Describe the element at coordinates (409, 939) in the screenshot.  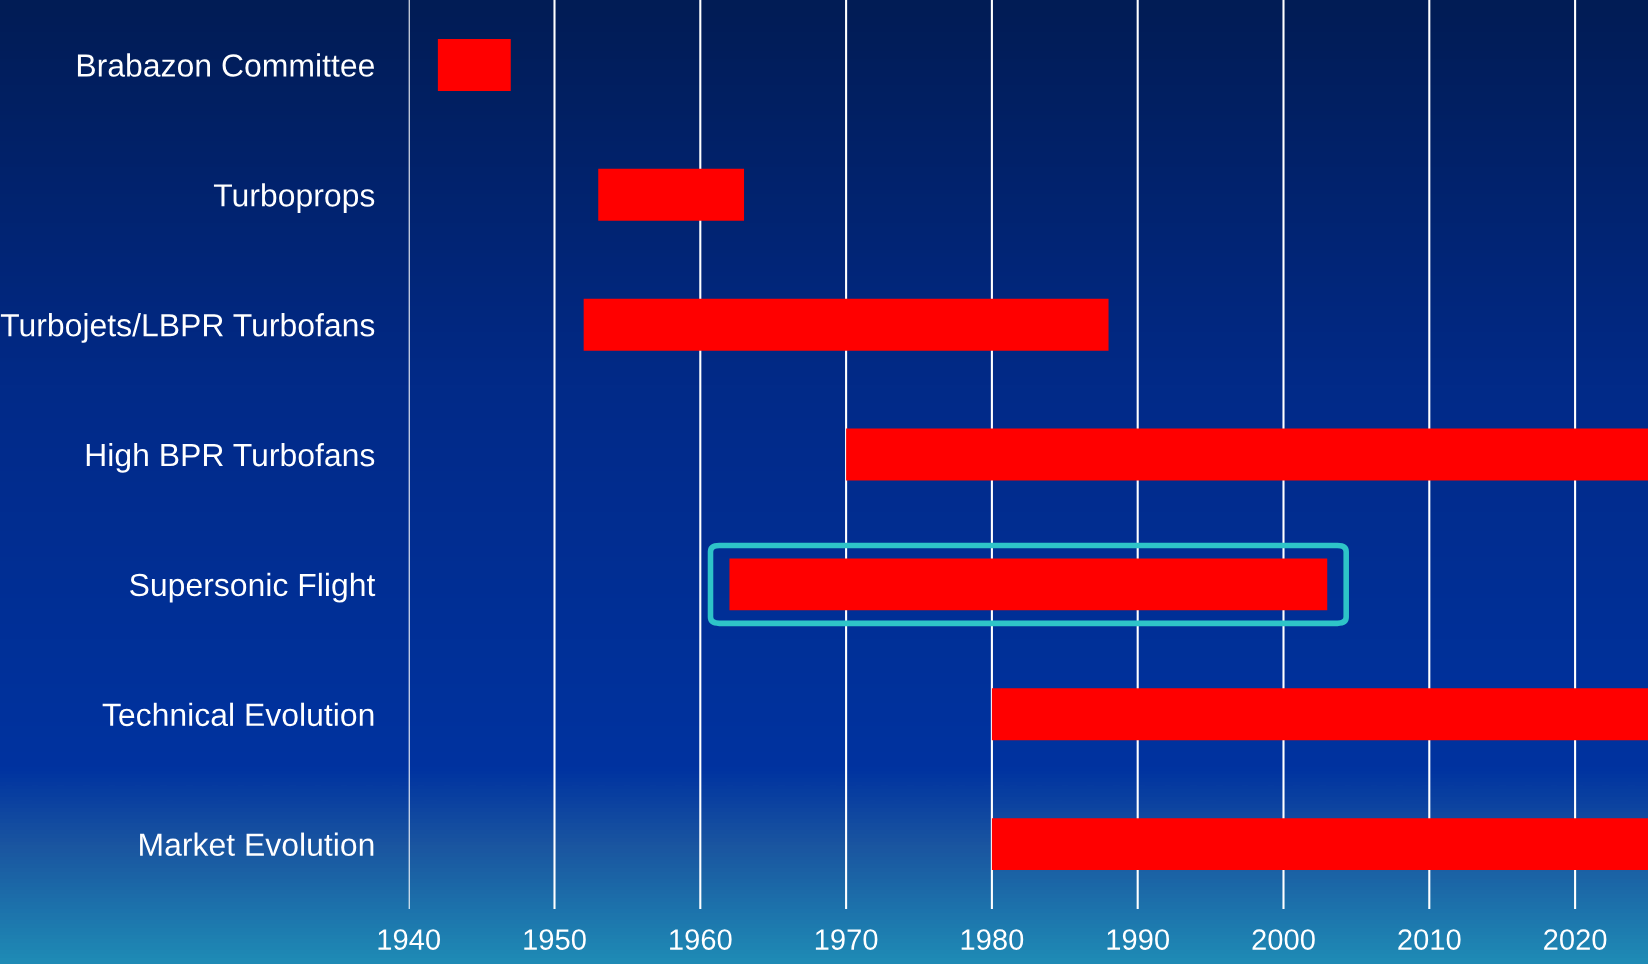
I see `x-tick-label: 1940` at that location.